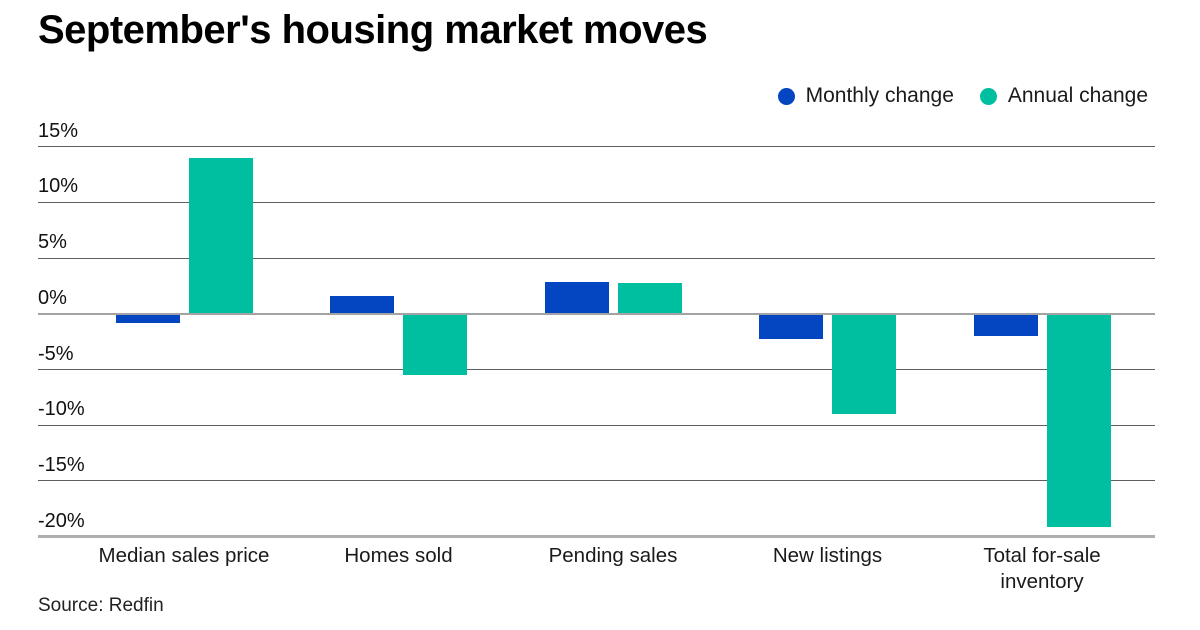 This screenshot has height=630, width=1200. What do you see at coordinates (61, 464) in the screenshot?
I see `y-tick-15: -15%` at bounding box center [61, 464].